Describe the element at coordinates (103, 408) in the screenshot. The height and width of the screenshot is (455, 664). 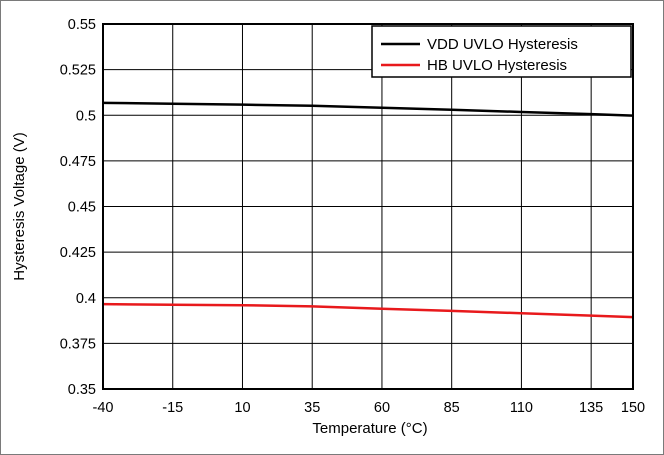
I see `x-tick-label: -40` at that location.